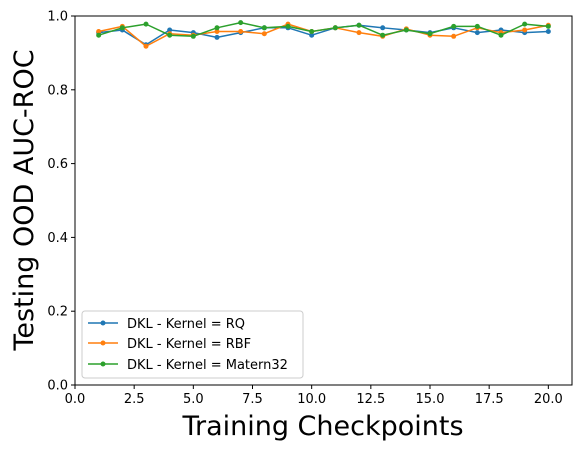 The image size is (581, 452). I want to click on series-line-rq, so click(323, 35).